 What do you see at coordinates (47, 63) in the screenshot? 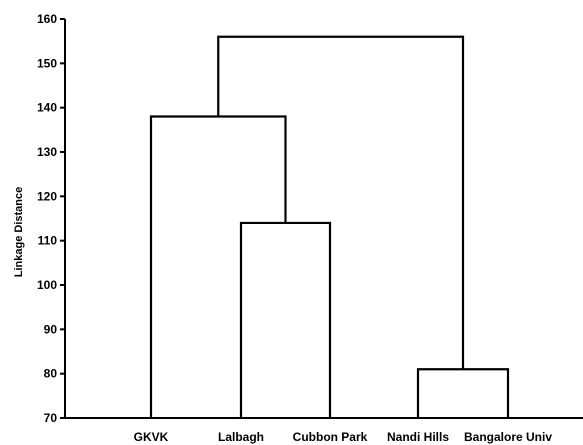
I see `y-tick-label: 150` at bounding box center [47, 63].